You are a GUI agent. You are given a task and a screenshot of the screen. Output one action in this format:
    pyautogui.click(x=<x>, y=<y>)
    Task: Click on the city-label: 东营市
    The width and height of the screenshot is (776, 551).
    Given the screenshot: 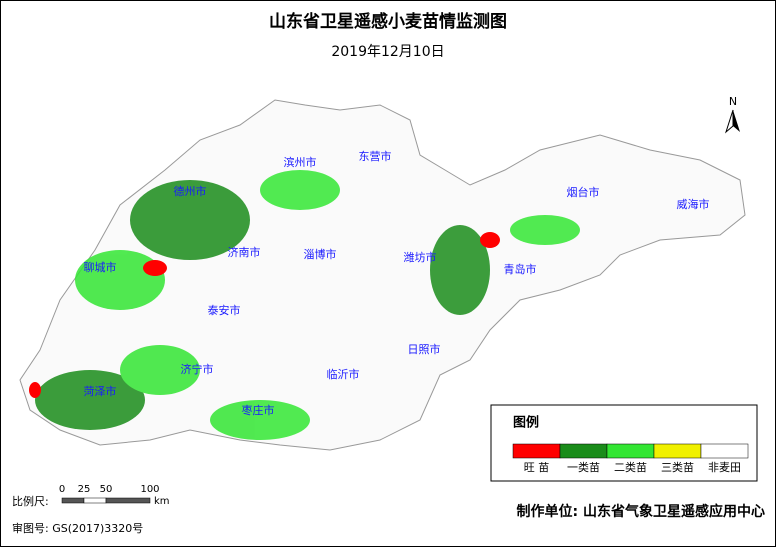 What is the action you would take?
    pyautogui.click(x=375, y=156)
    